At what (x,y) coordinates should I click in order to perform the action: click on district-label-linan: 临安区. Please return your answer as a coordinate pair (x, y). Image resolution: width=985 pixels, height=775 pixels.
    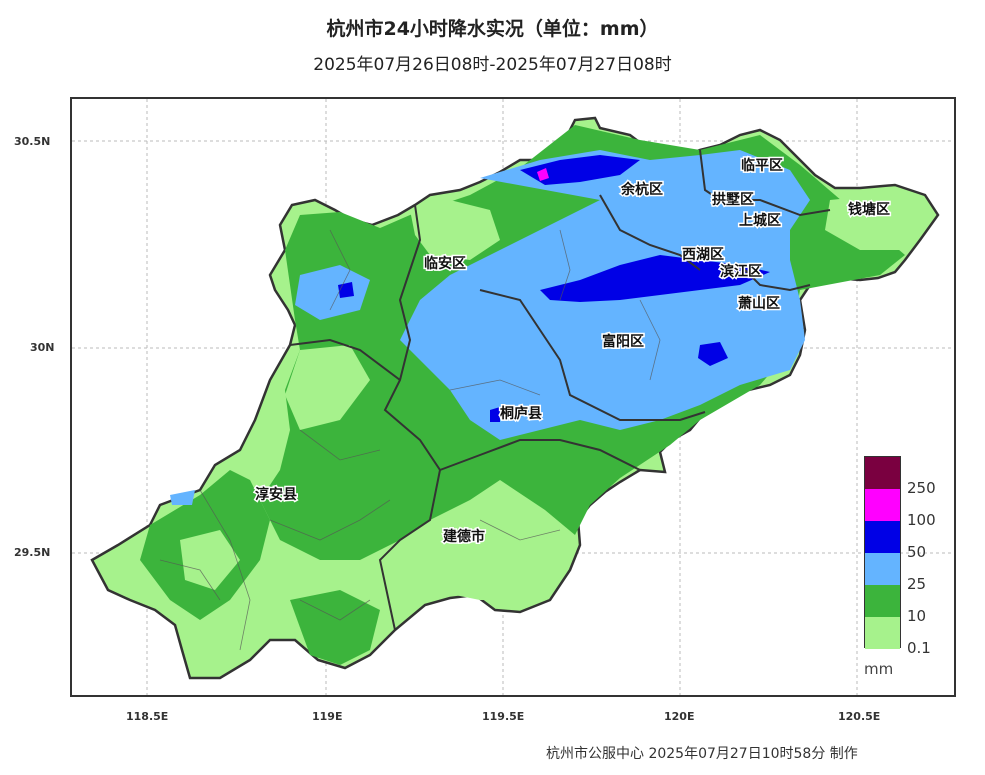
    Looking at the image, I should click on (445, 263).